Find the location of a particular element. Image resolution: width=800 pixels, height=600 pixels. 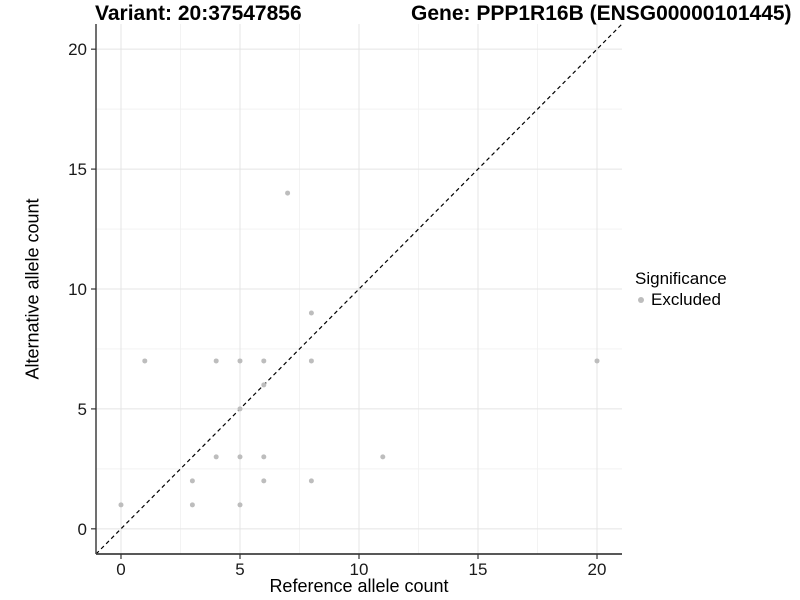

legend-item-excluded: Excluded is located at coordinates (681, 299).